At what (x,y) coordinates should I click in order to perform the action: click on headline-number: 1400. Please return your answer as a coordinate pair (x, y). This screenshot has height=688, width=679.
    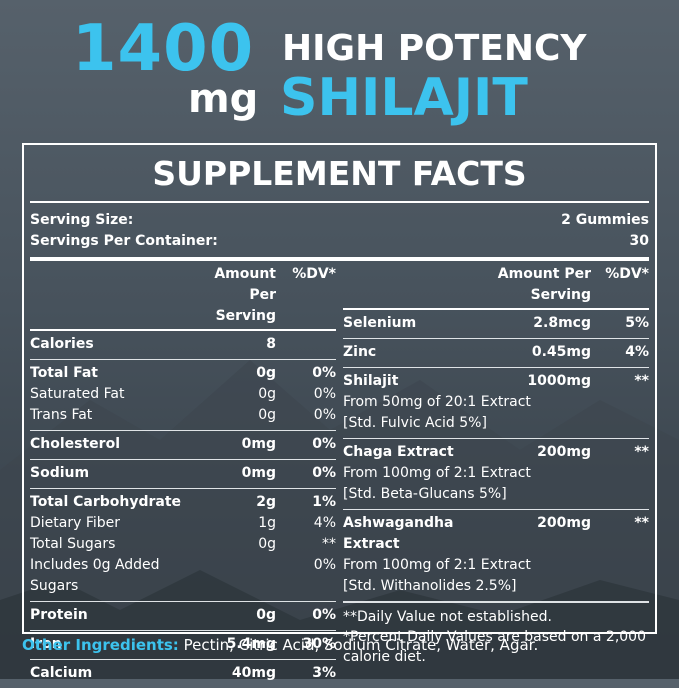
    Looking at the image, I should click on (163, 49).